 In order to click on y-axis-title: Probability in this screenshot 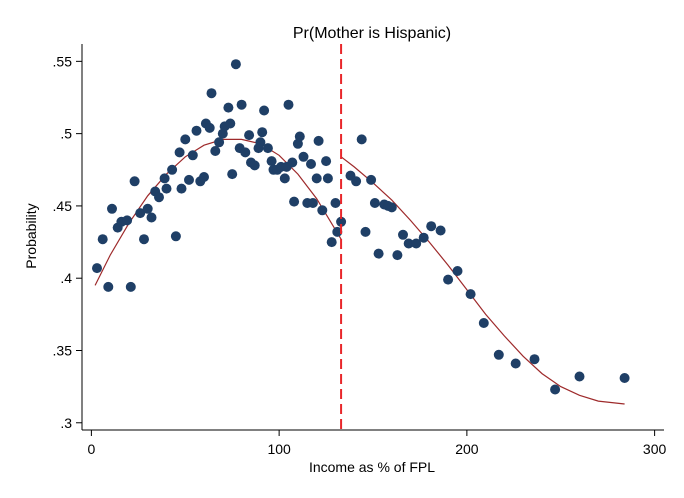, I will do `click(31, 235)`.